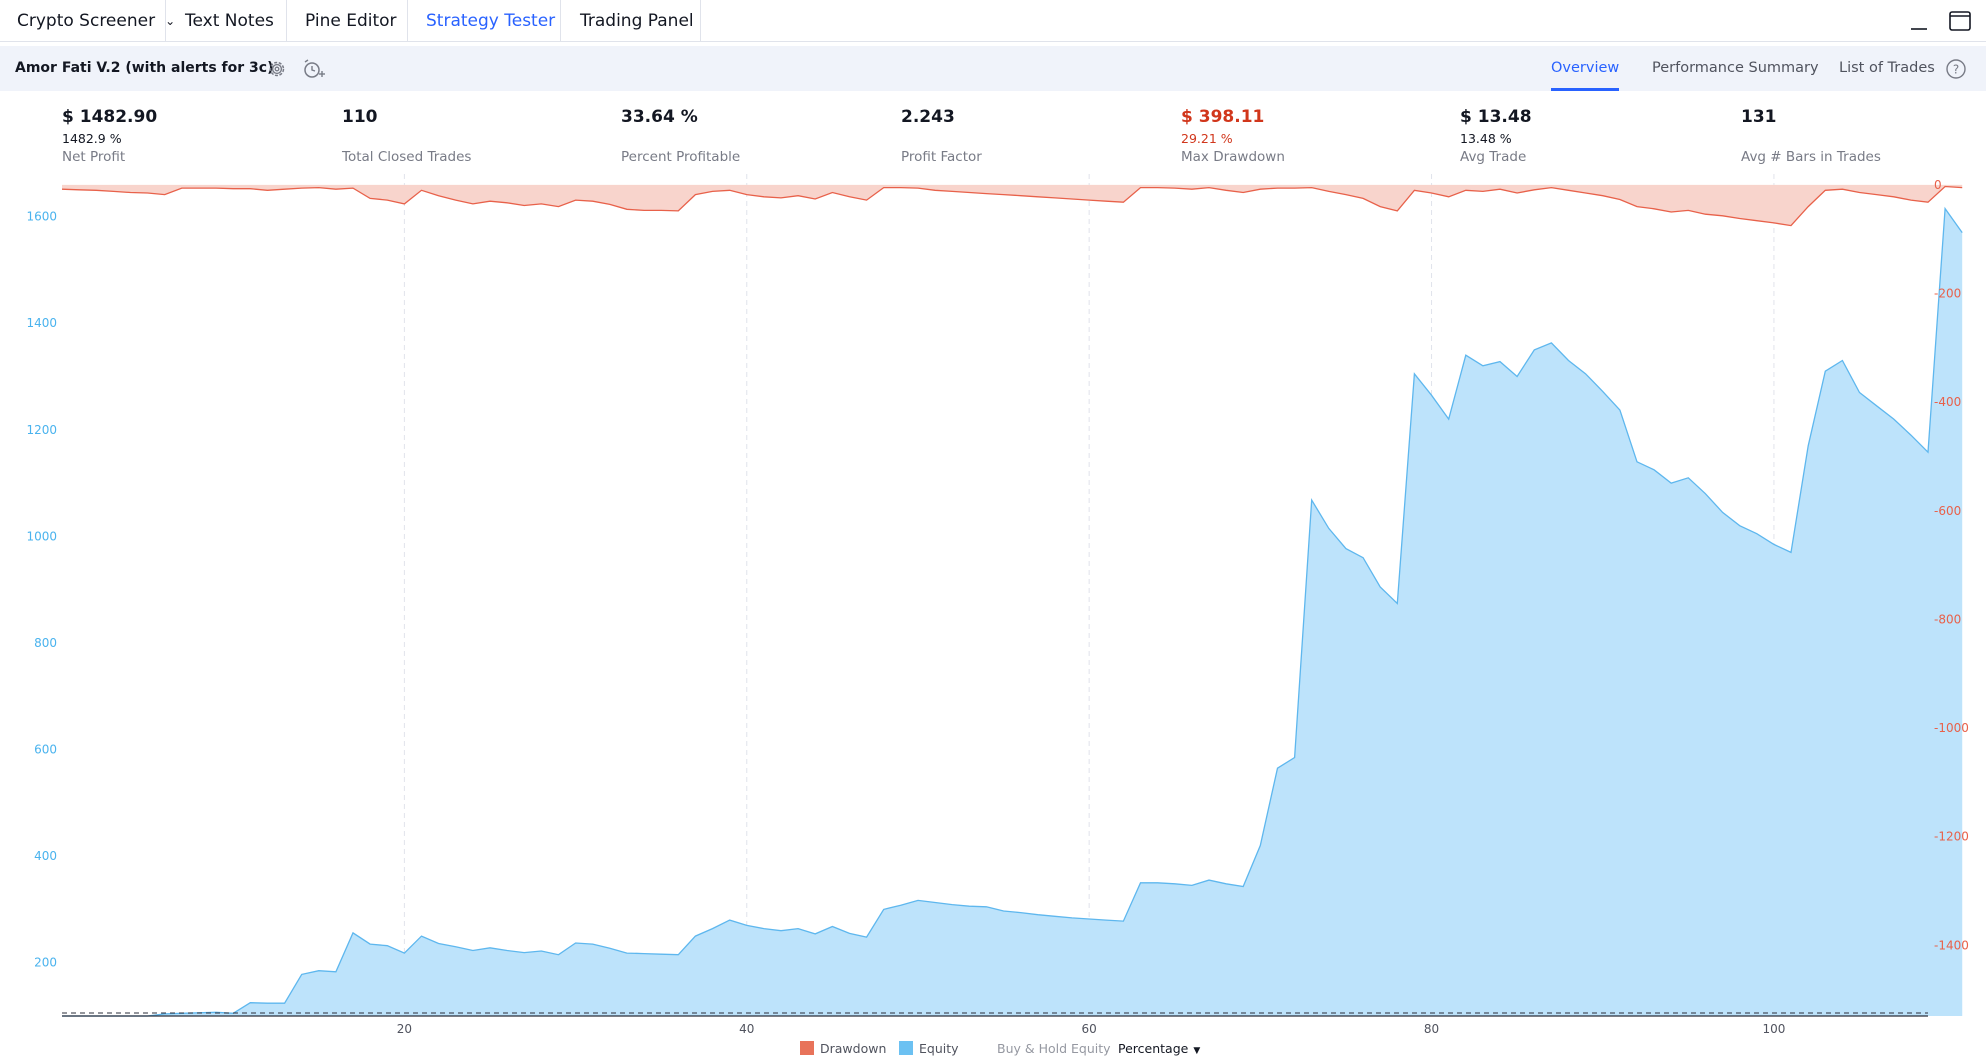 This screenshot has width=1986, height=1062. I want to click on chart-legend-drawdown: Drawdown, so click(843, 1049).